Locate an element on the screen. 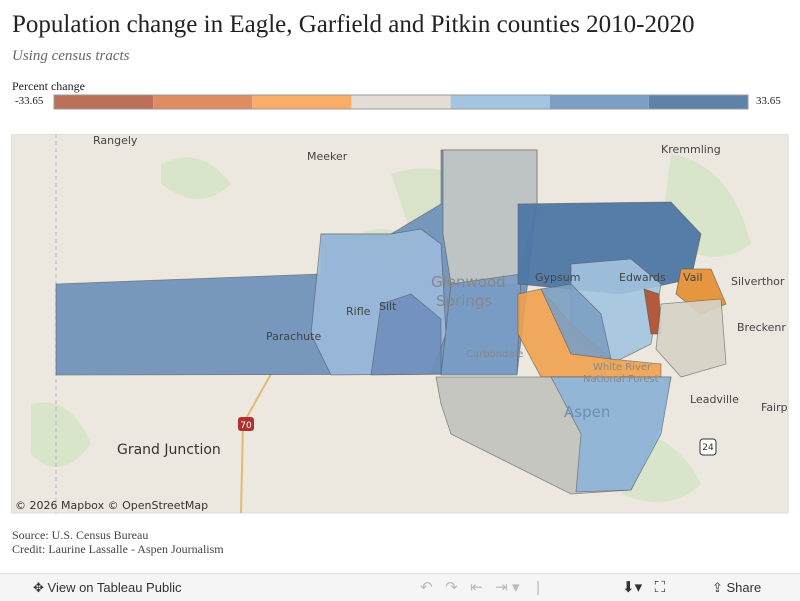 This screenshot has height=601, width=800. place-label: Gypsum is located at coordinates (557, 277).